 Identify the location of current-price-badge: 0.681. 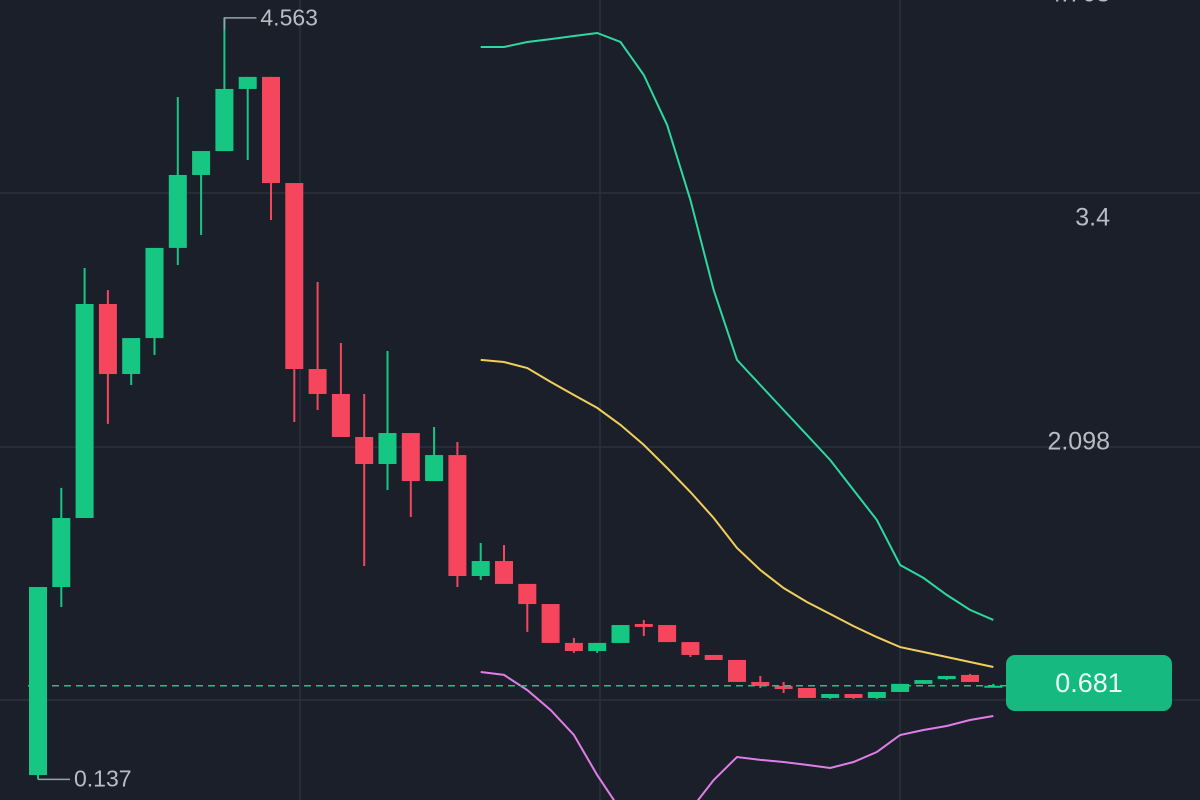
(1089, 683).